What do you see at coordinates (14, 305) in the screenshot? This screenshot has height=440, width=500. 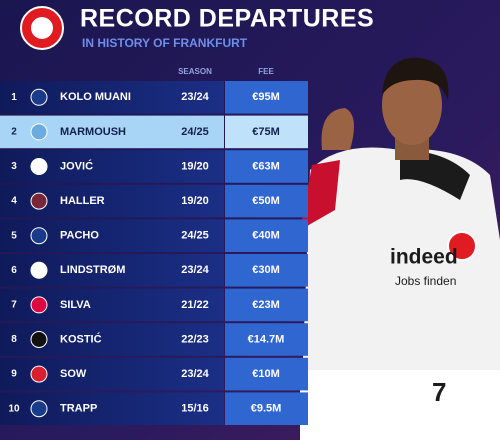 I see `rank: 7` at bounding box center [14, 305].